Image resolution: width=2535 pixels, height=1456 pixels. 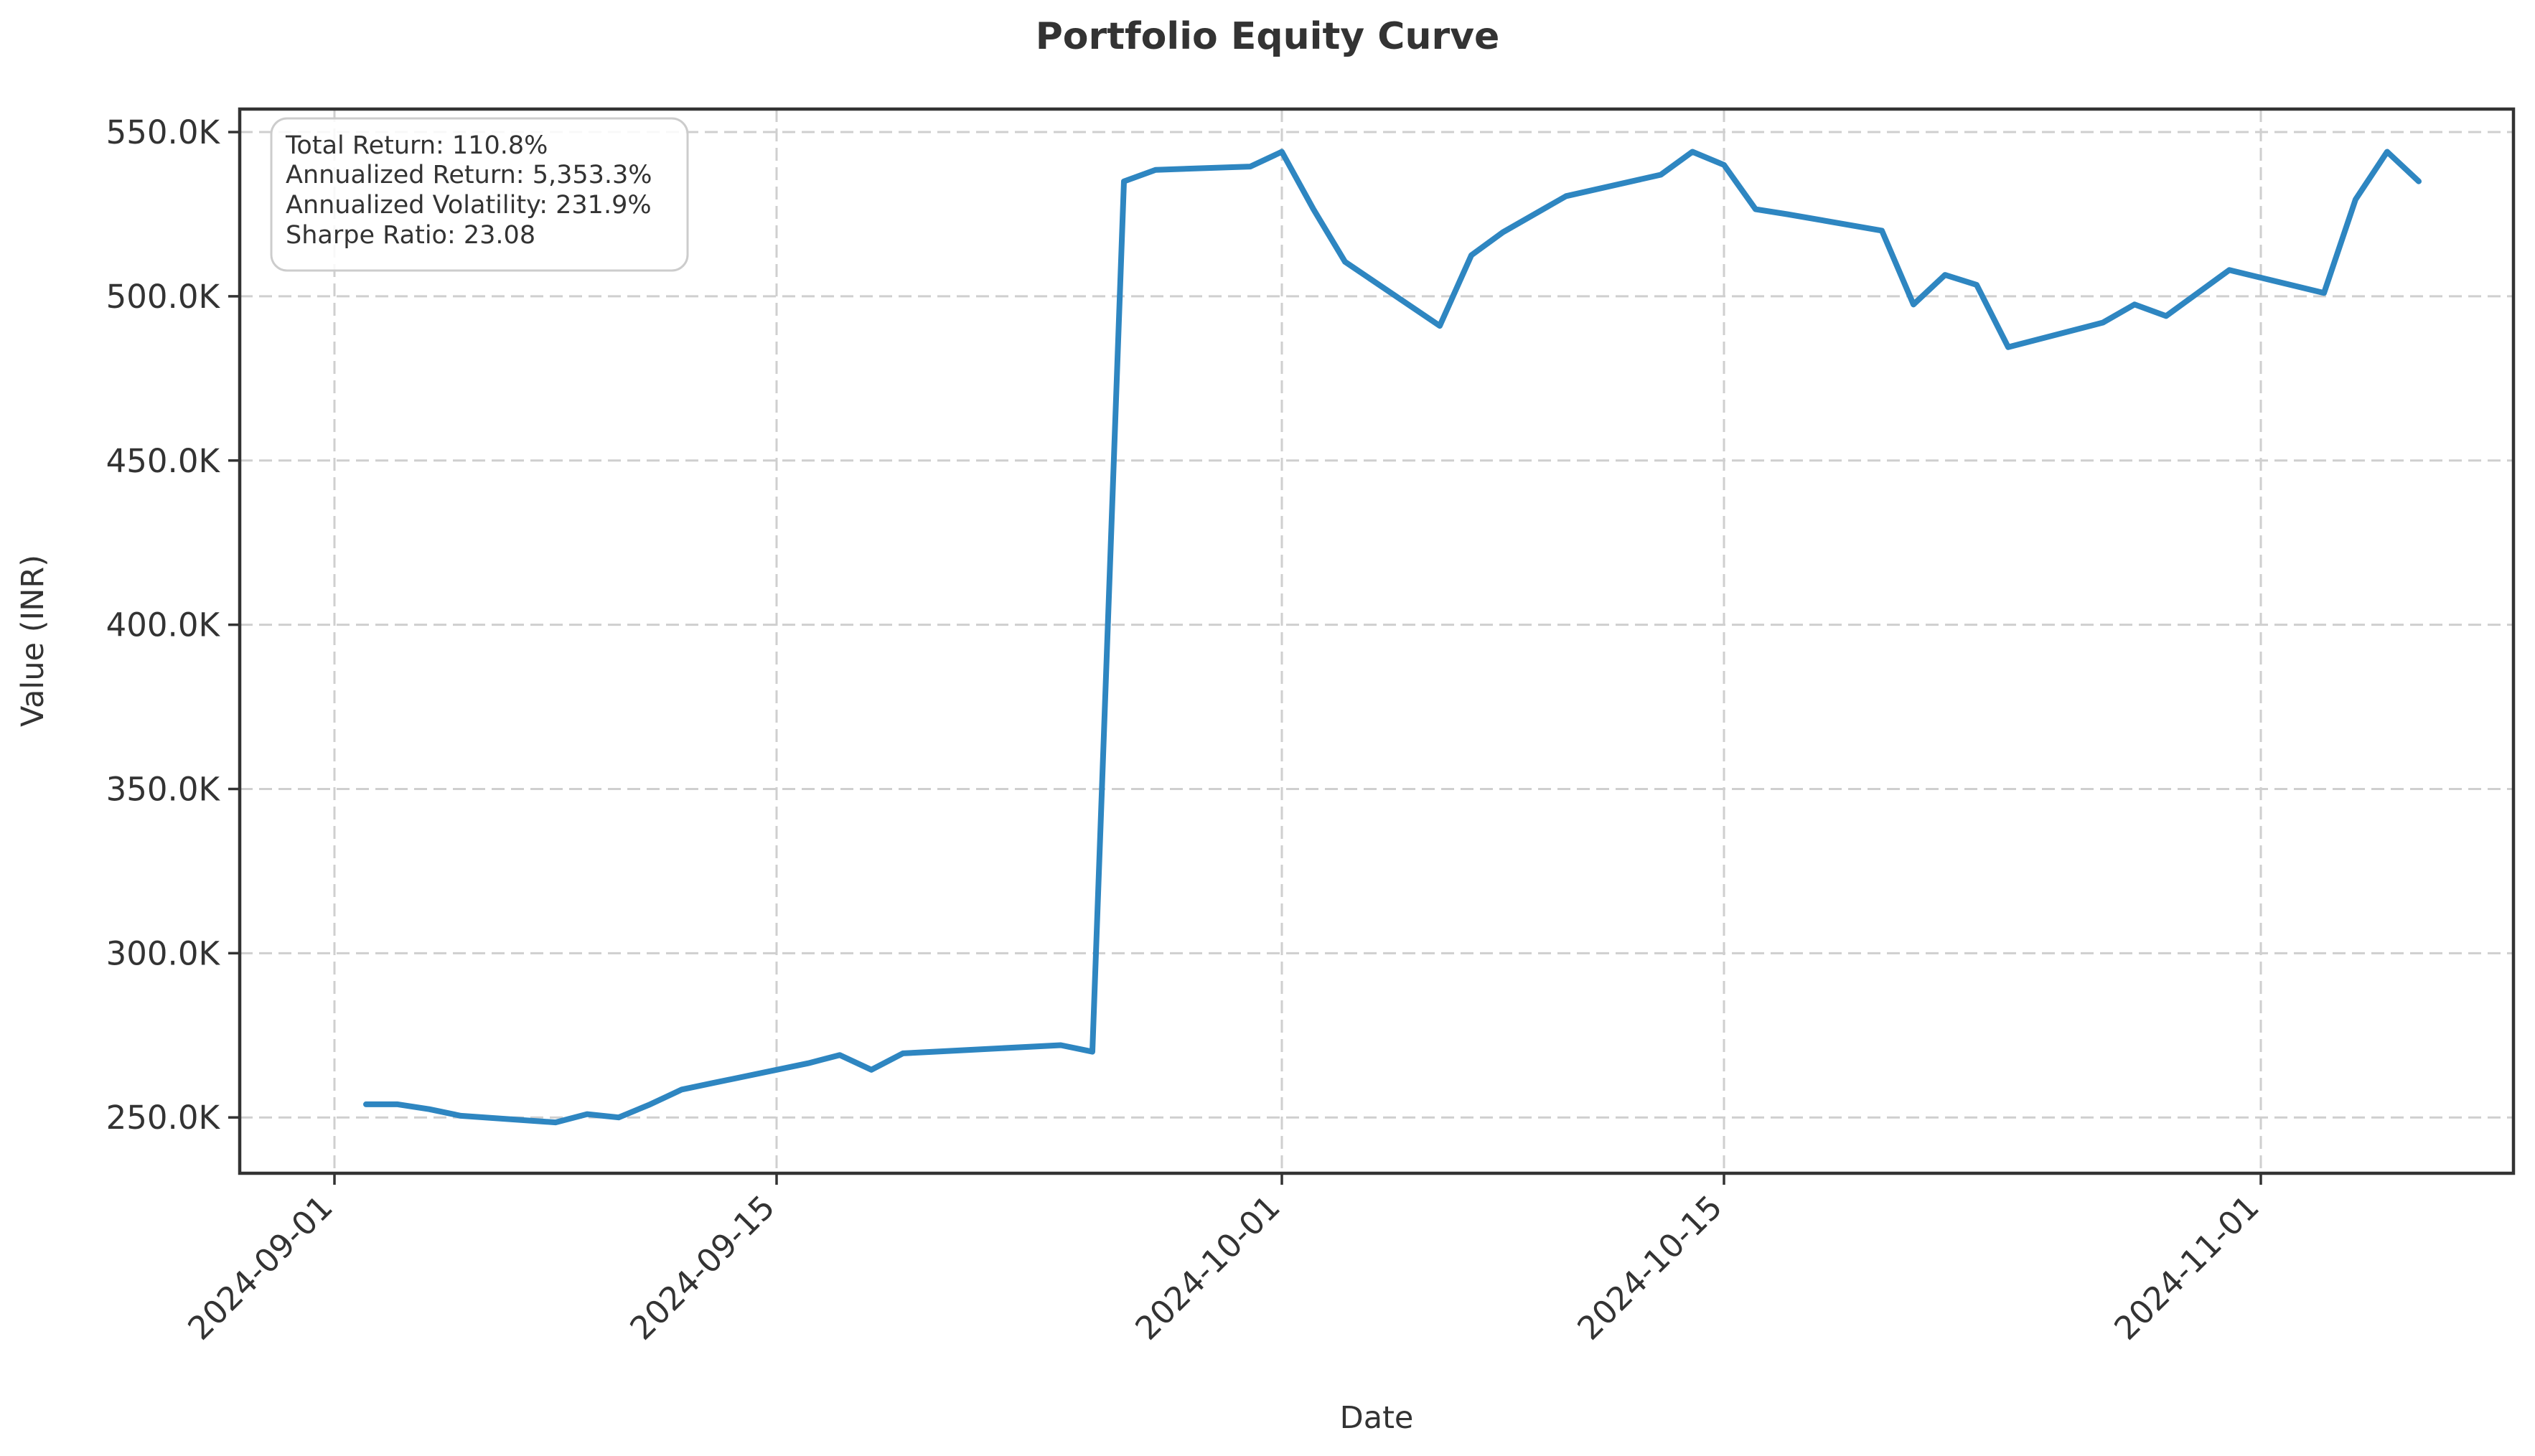 I want to click on x-tick-label: 2024-09-01, so click(x=260, y=1267).